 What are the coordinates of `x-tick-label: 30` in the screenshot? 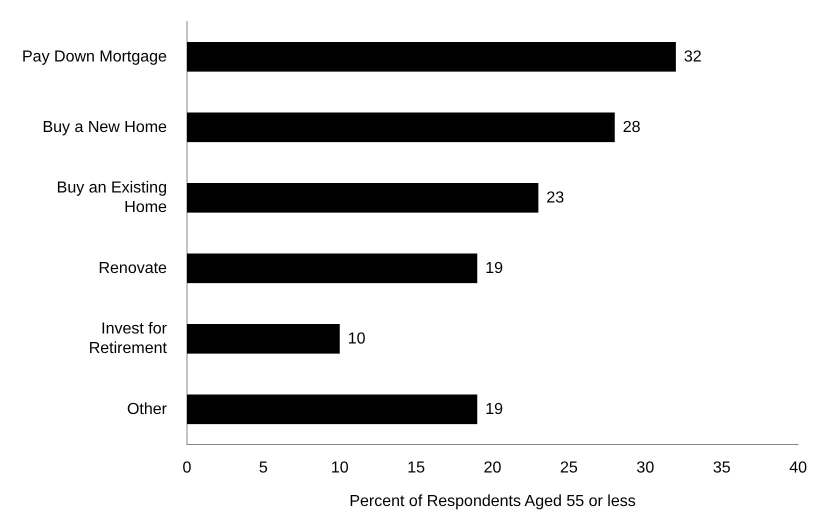 It's located at (645, 468).